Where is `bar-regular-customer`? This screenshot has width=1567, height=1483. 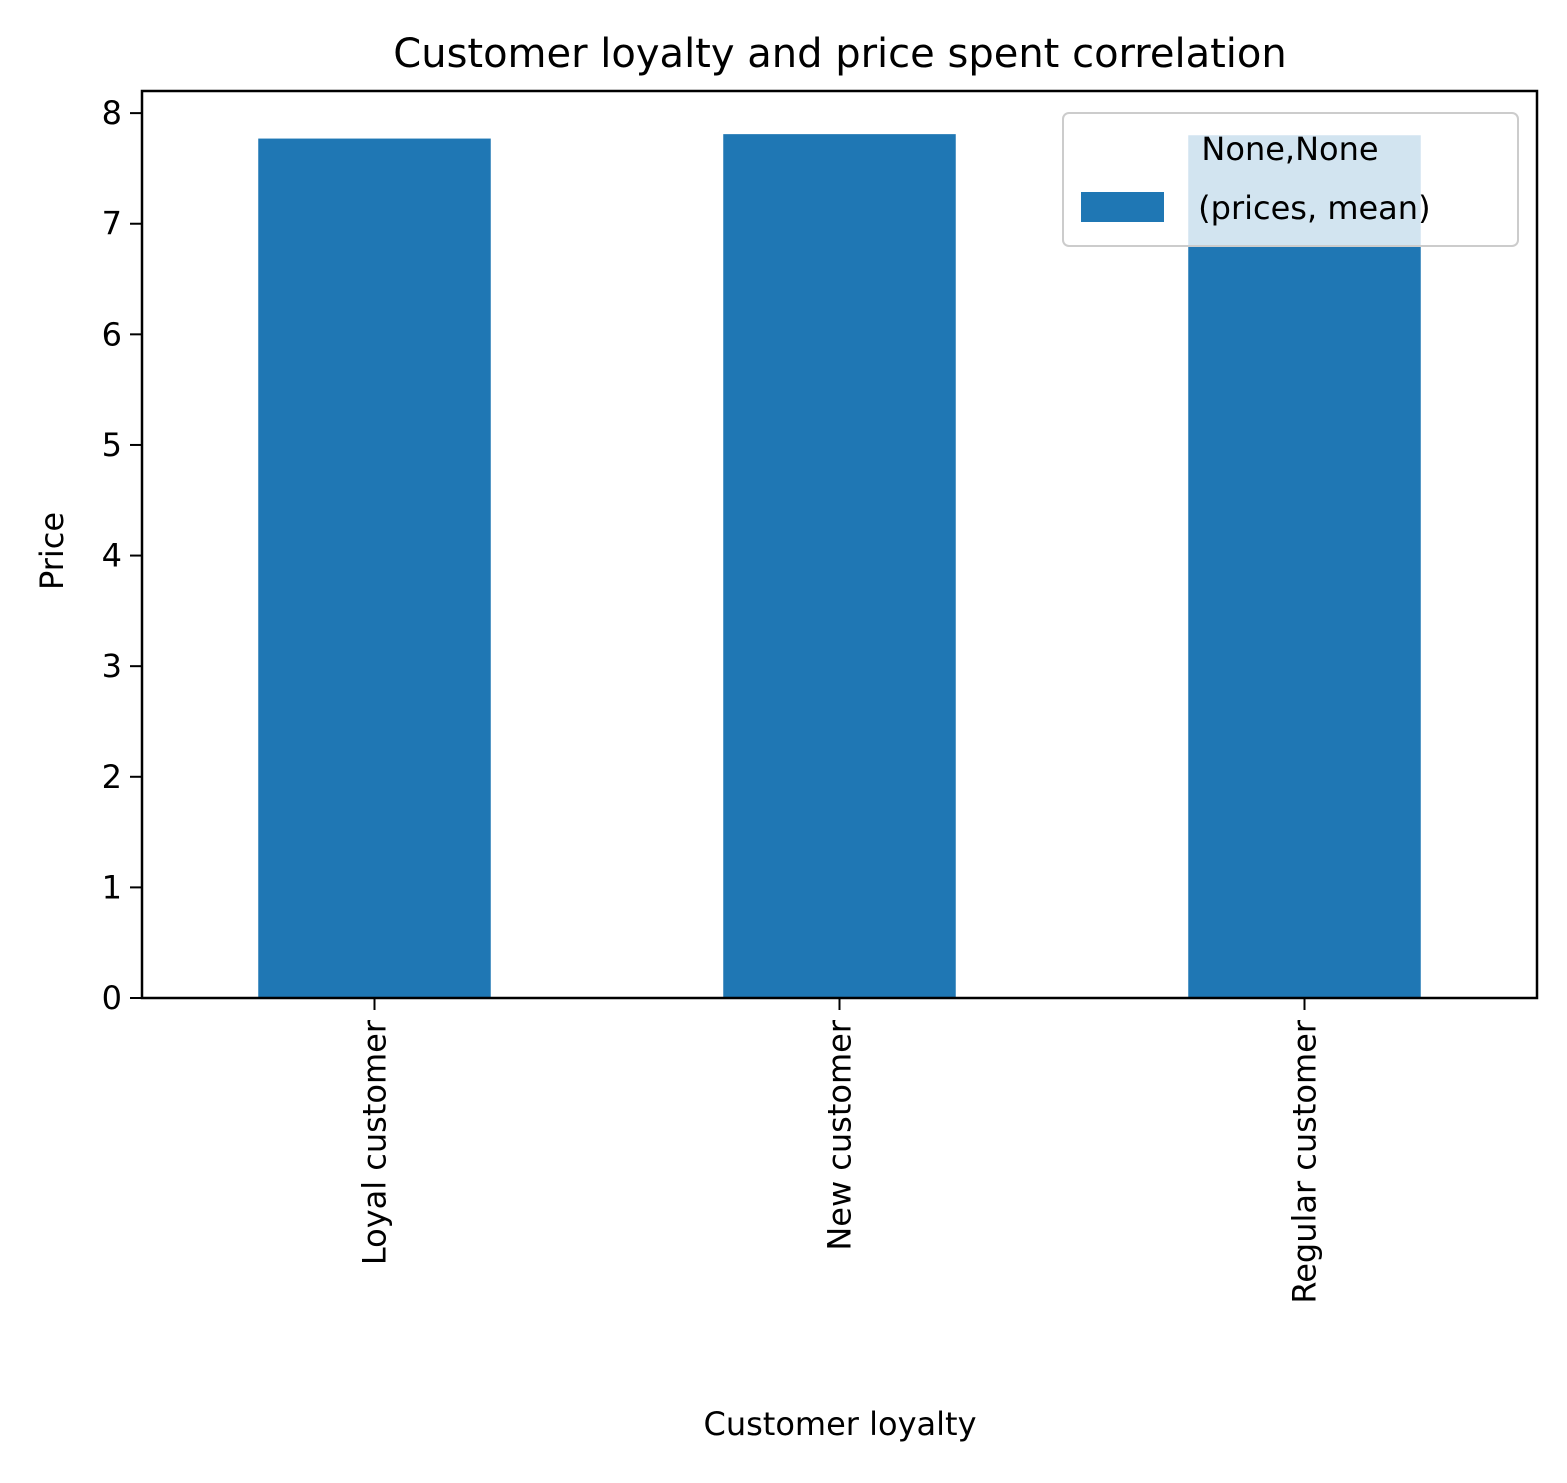
bar-regular-customer is located at coordinates (1304, 566).